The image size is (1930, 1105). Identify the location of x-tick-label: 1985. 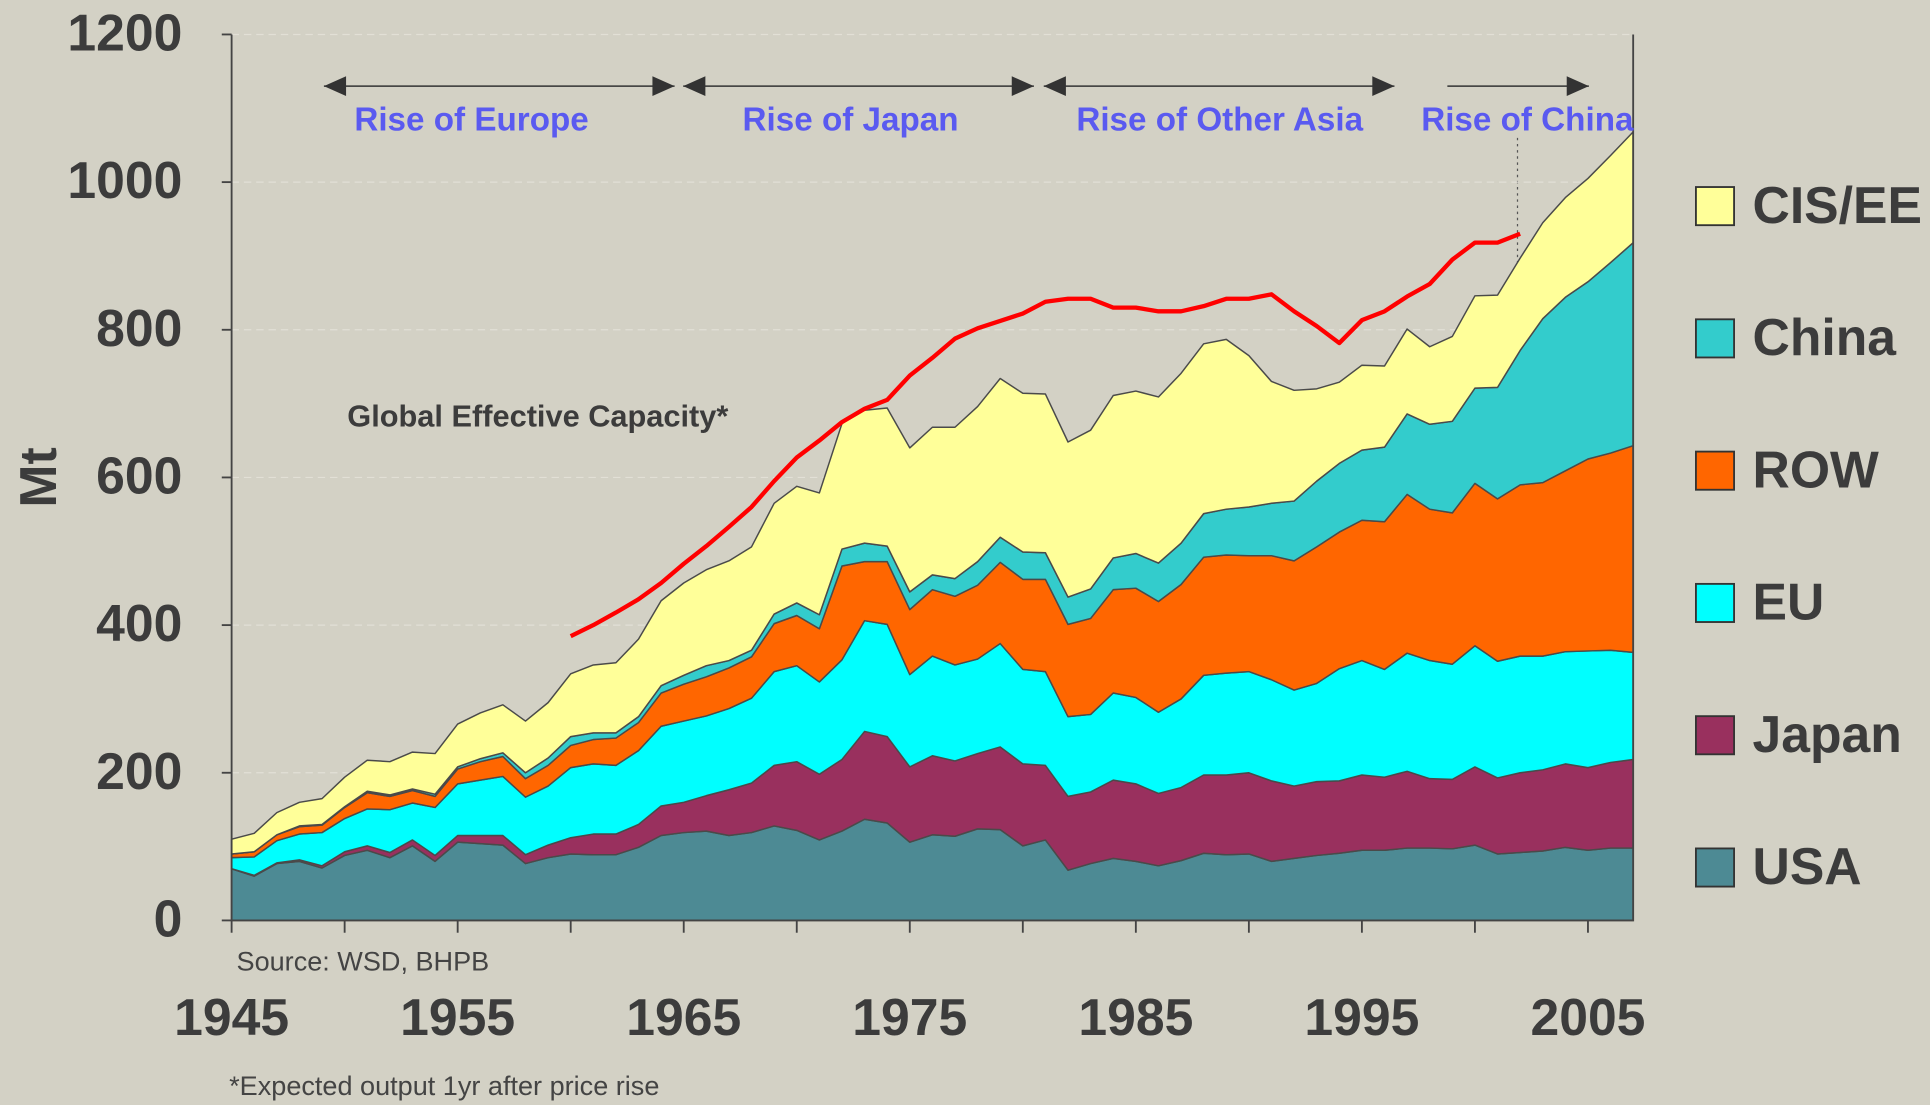
(1135, 1017).